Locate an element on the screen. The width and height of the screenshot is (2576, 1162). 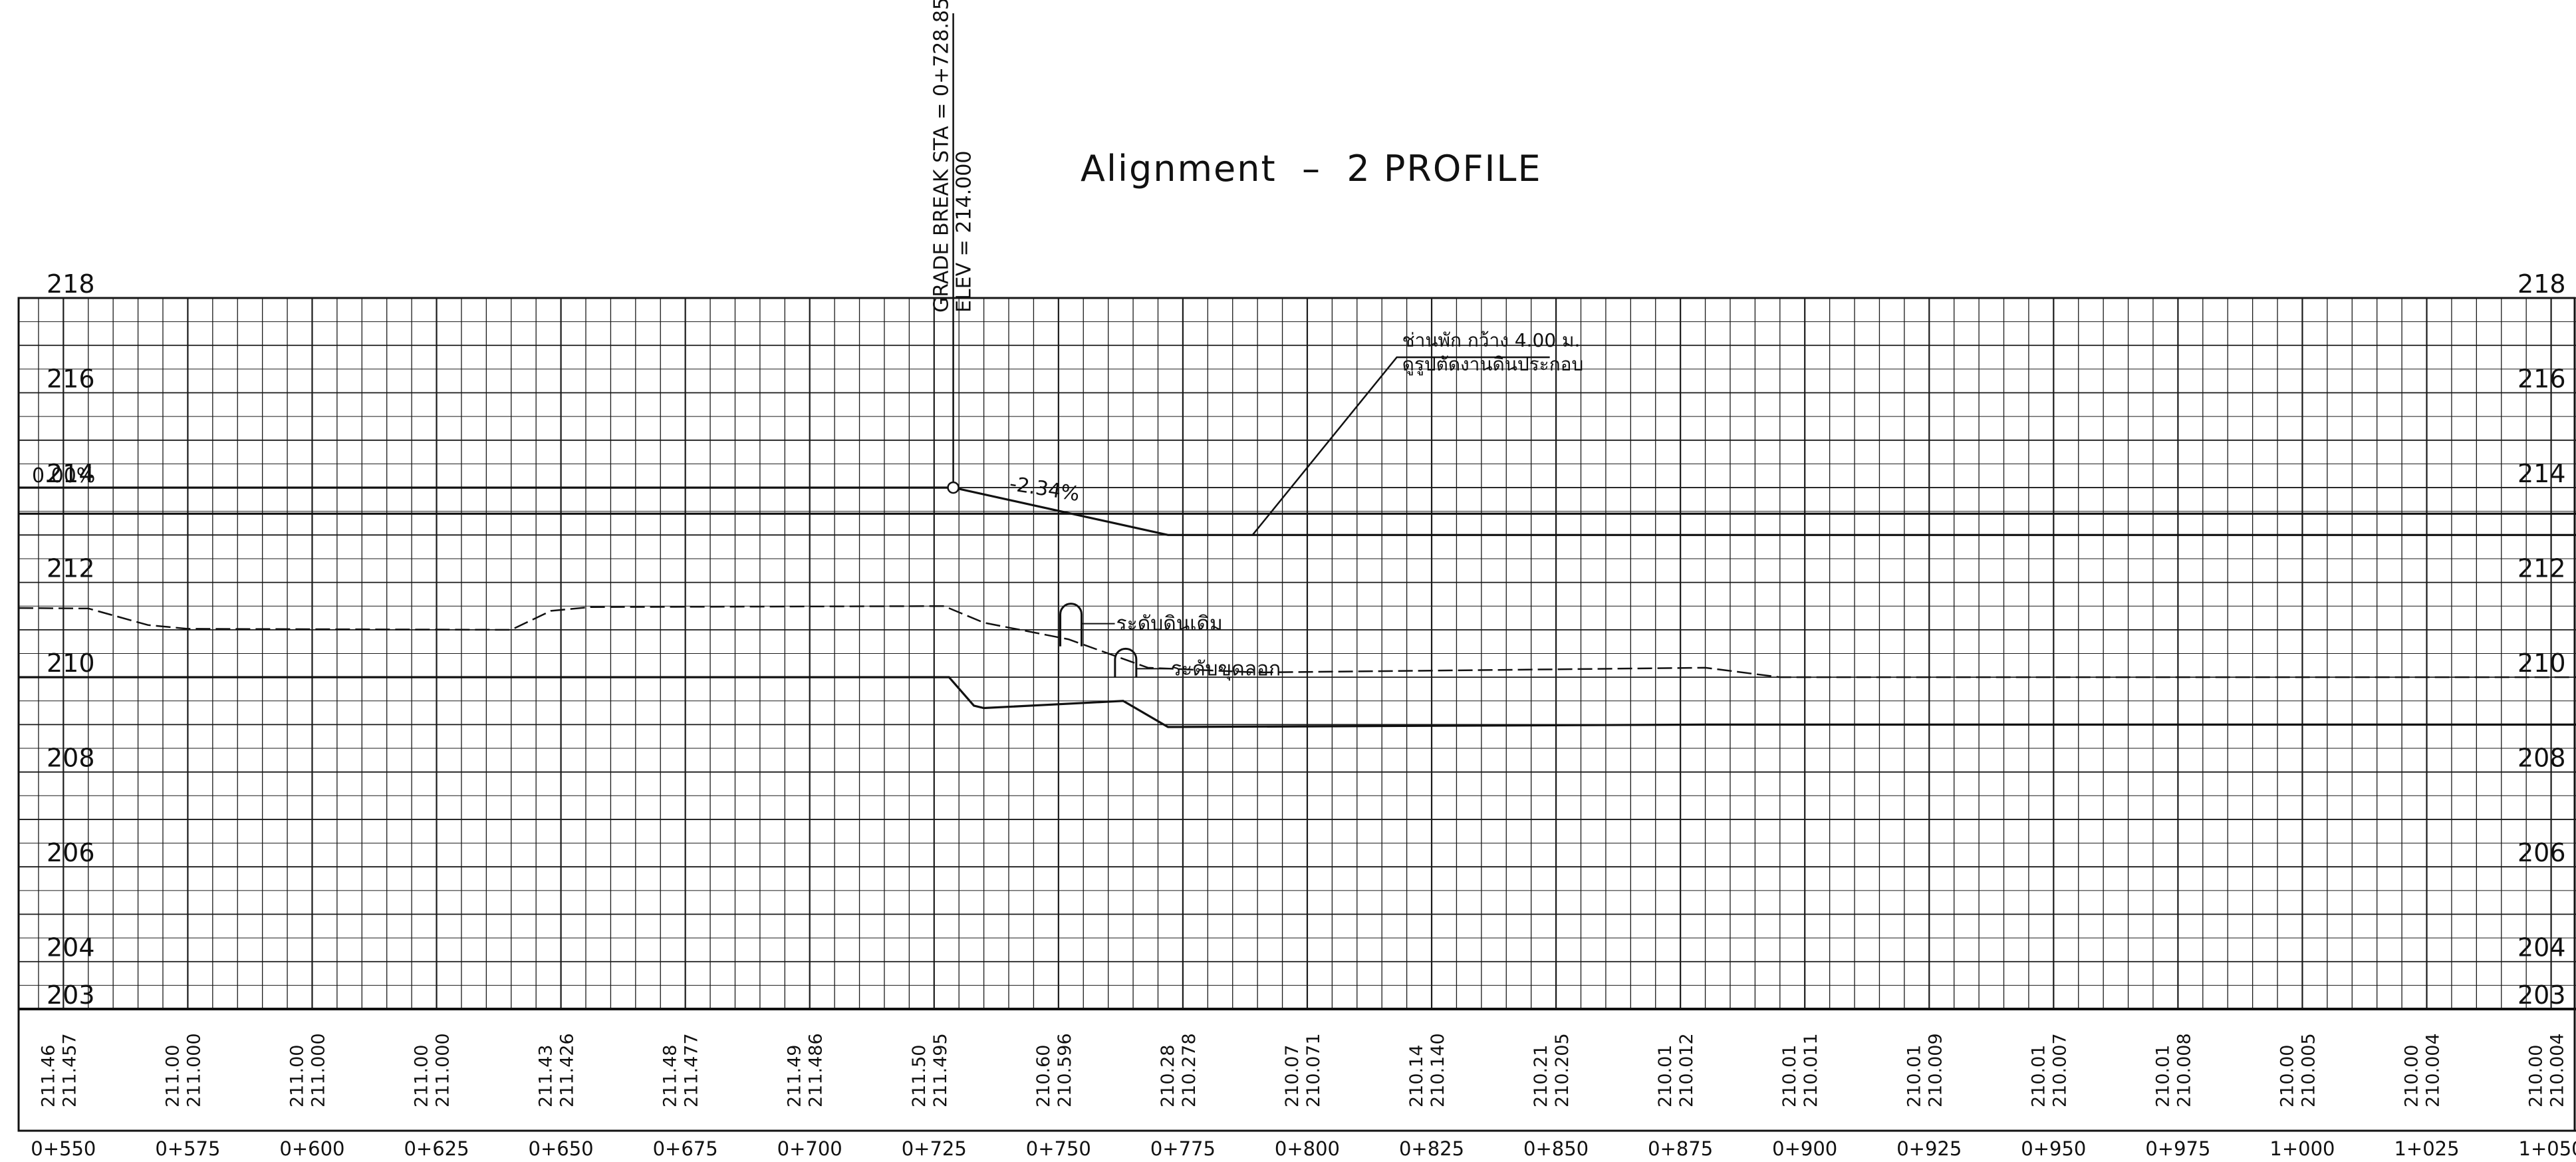
design-elevation-value: 210.011 is located at coordinates (1811, 1070).